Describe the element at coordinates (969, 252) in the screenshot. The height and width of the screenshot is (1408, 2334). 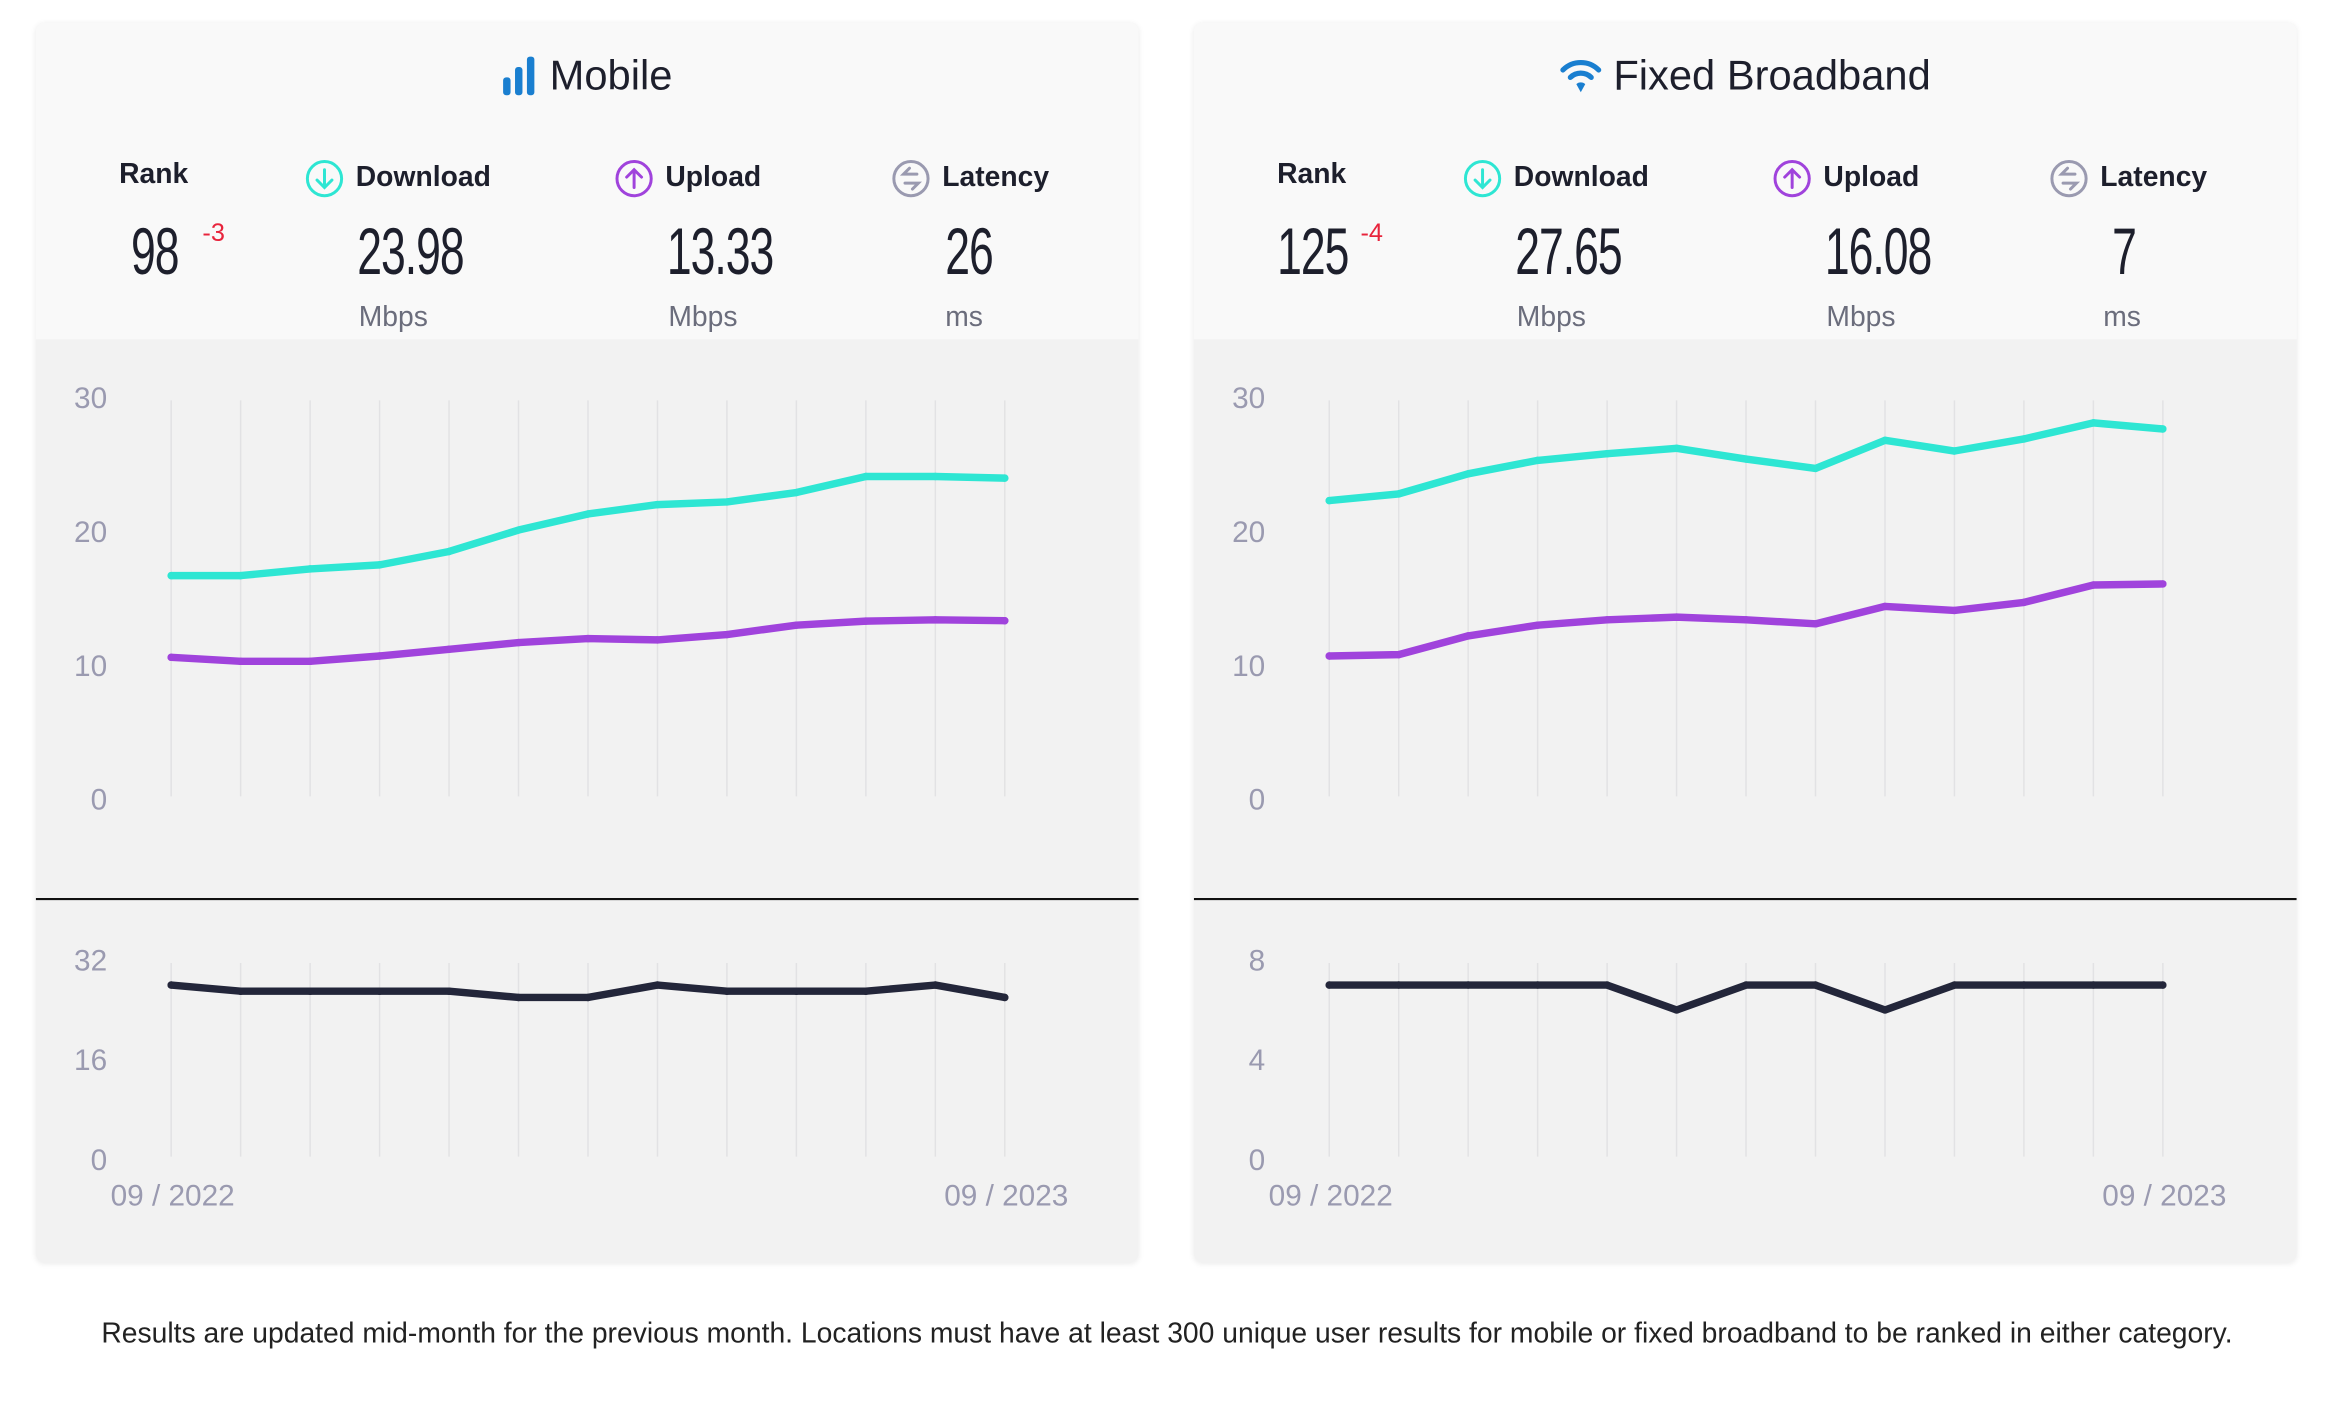
I see `latency-value: 26` at that location.